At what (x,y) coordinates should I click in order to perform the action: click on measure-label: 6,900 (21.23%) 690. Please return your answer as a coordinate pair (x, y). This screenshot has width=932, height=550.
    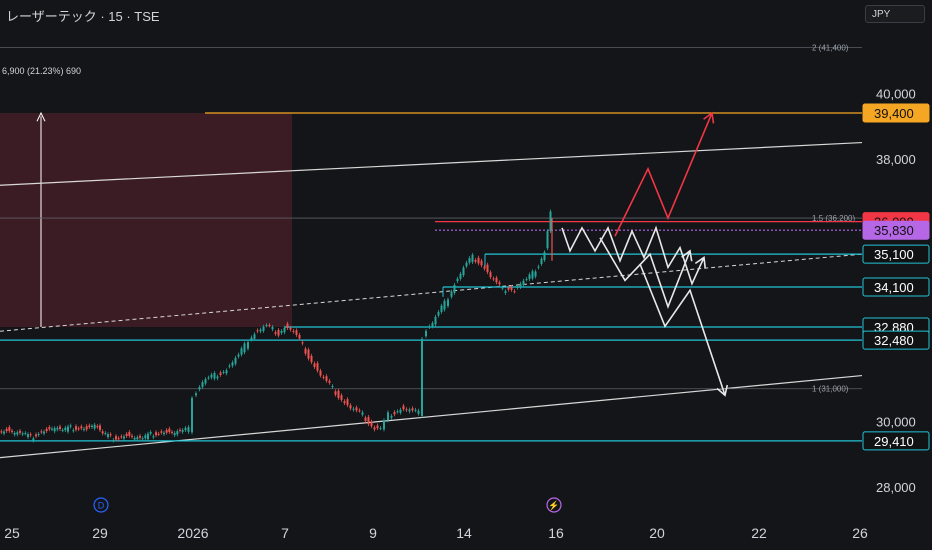
    Looking at the image, I should click on (42, 71).